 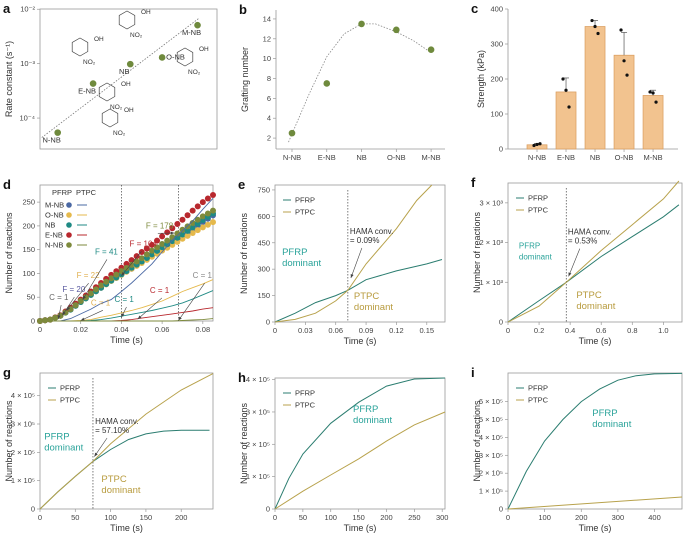 I want to click on annotation-label: F = 104, so click(x=144, y=243).